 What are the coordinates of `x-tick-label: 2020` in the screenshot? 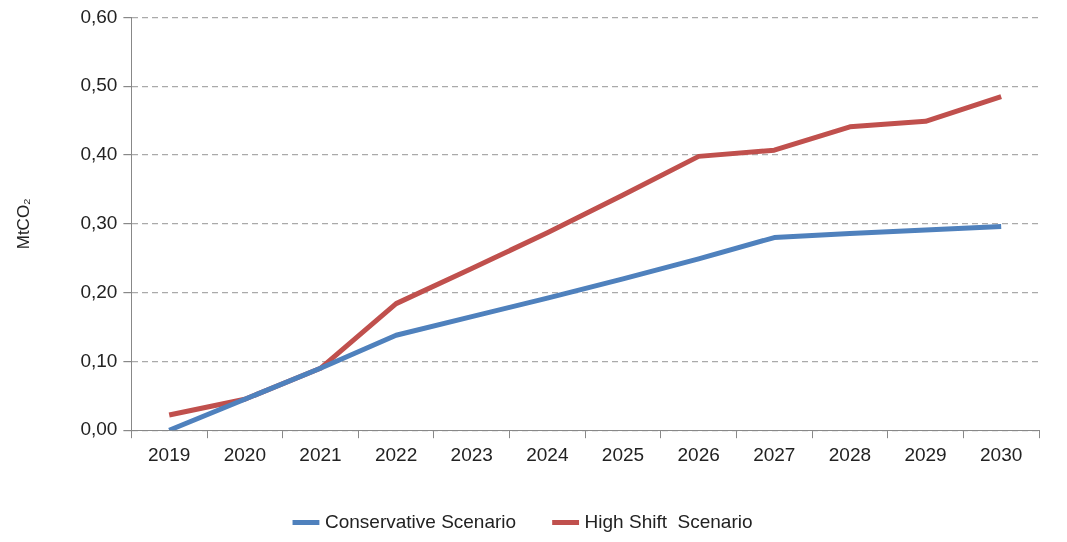 It's located at (244, 454).